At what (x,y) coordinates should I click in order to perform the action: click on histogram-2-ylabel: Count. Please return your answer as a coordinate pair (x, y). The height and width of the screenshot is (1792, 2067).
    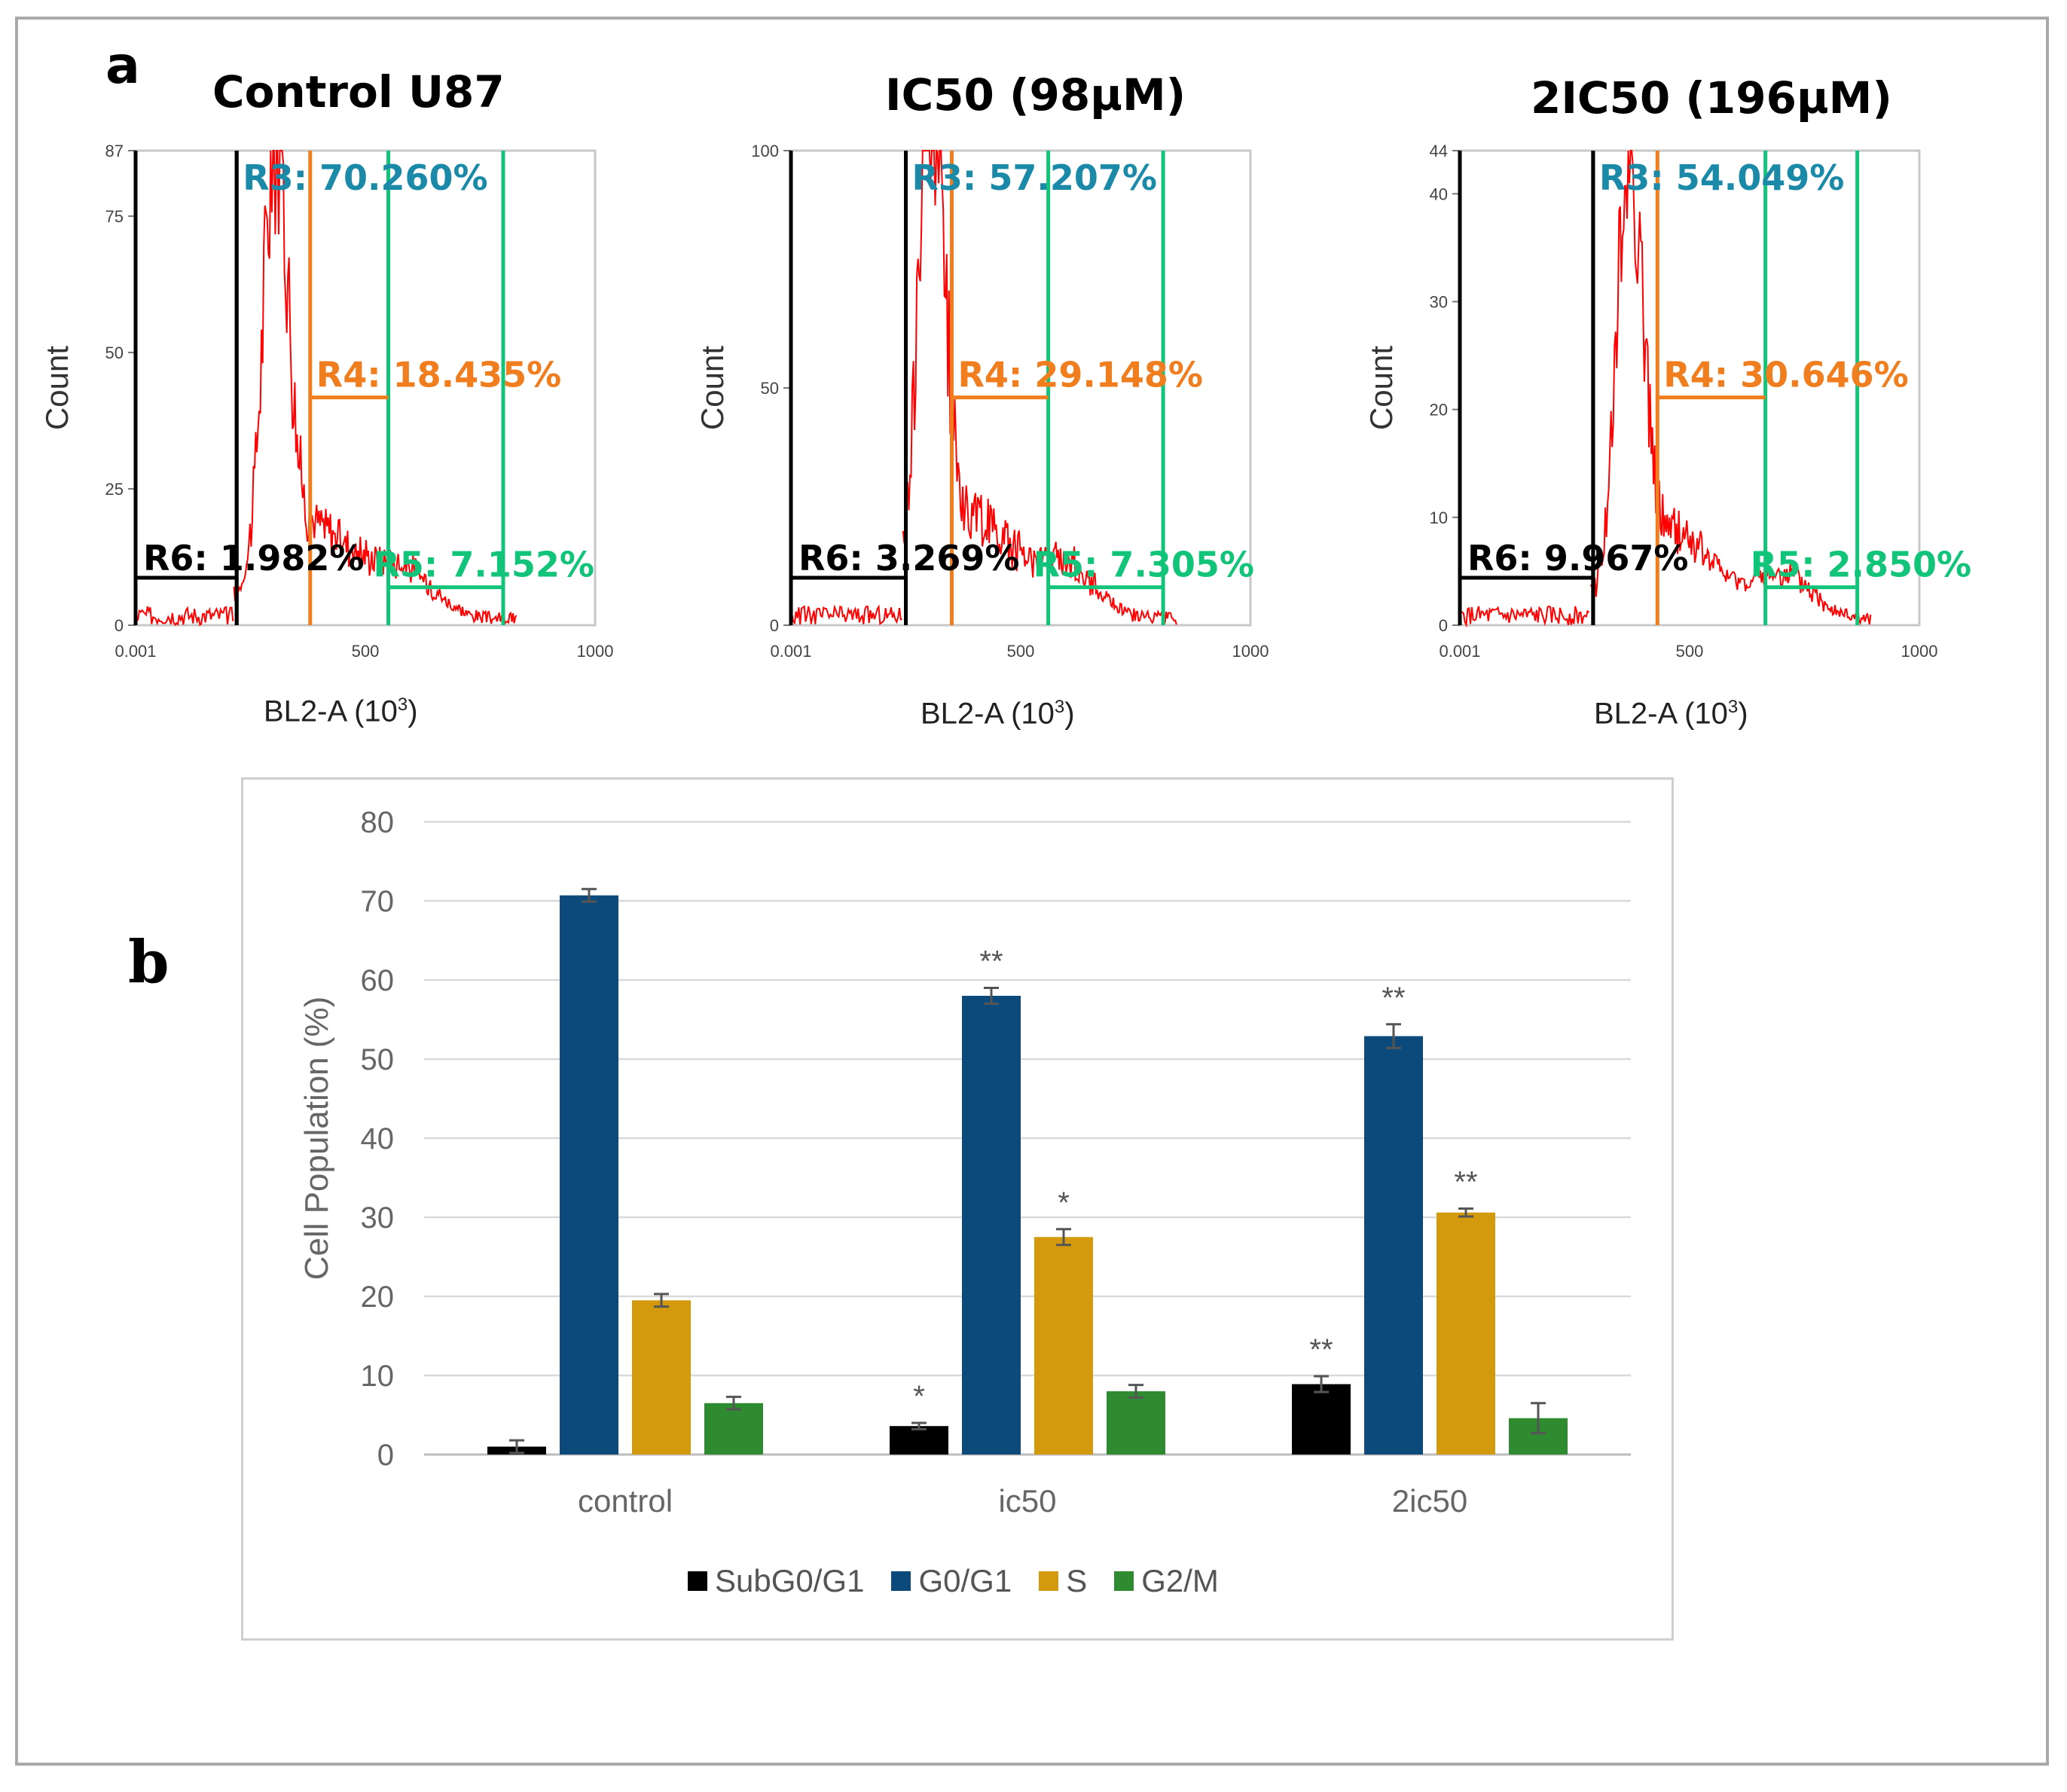
    Looking at the image, I should click on (713, 388).